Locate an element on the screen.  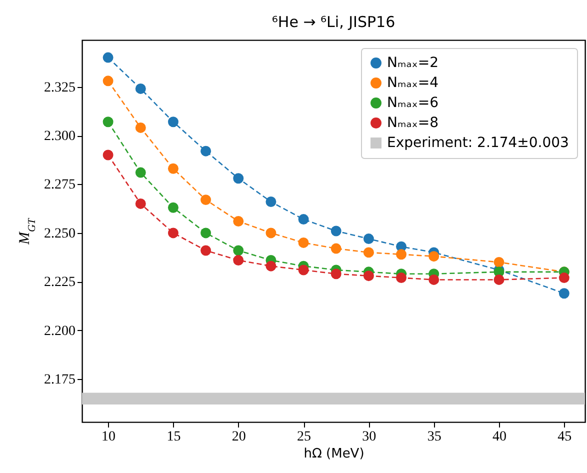
x-tick-label: 45 is located at coordinates (565, 437).